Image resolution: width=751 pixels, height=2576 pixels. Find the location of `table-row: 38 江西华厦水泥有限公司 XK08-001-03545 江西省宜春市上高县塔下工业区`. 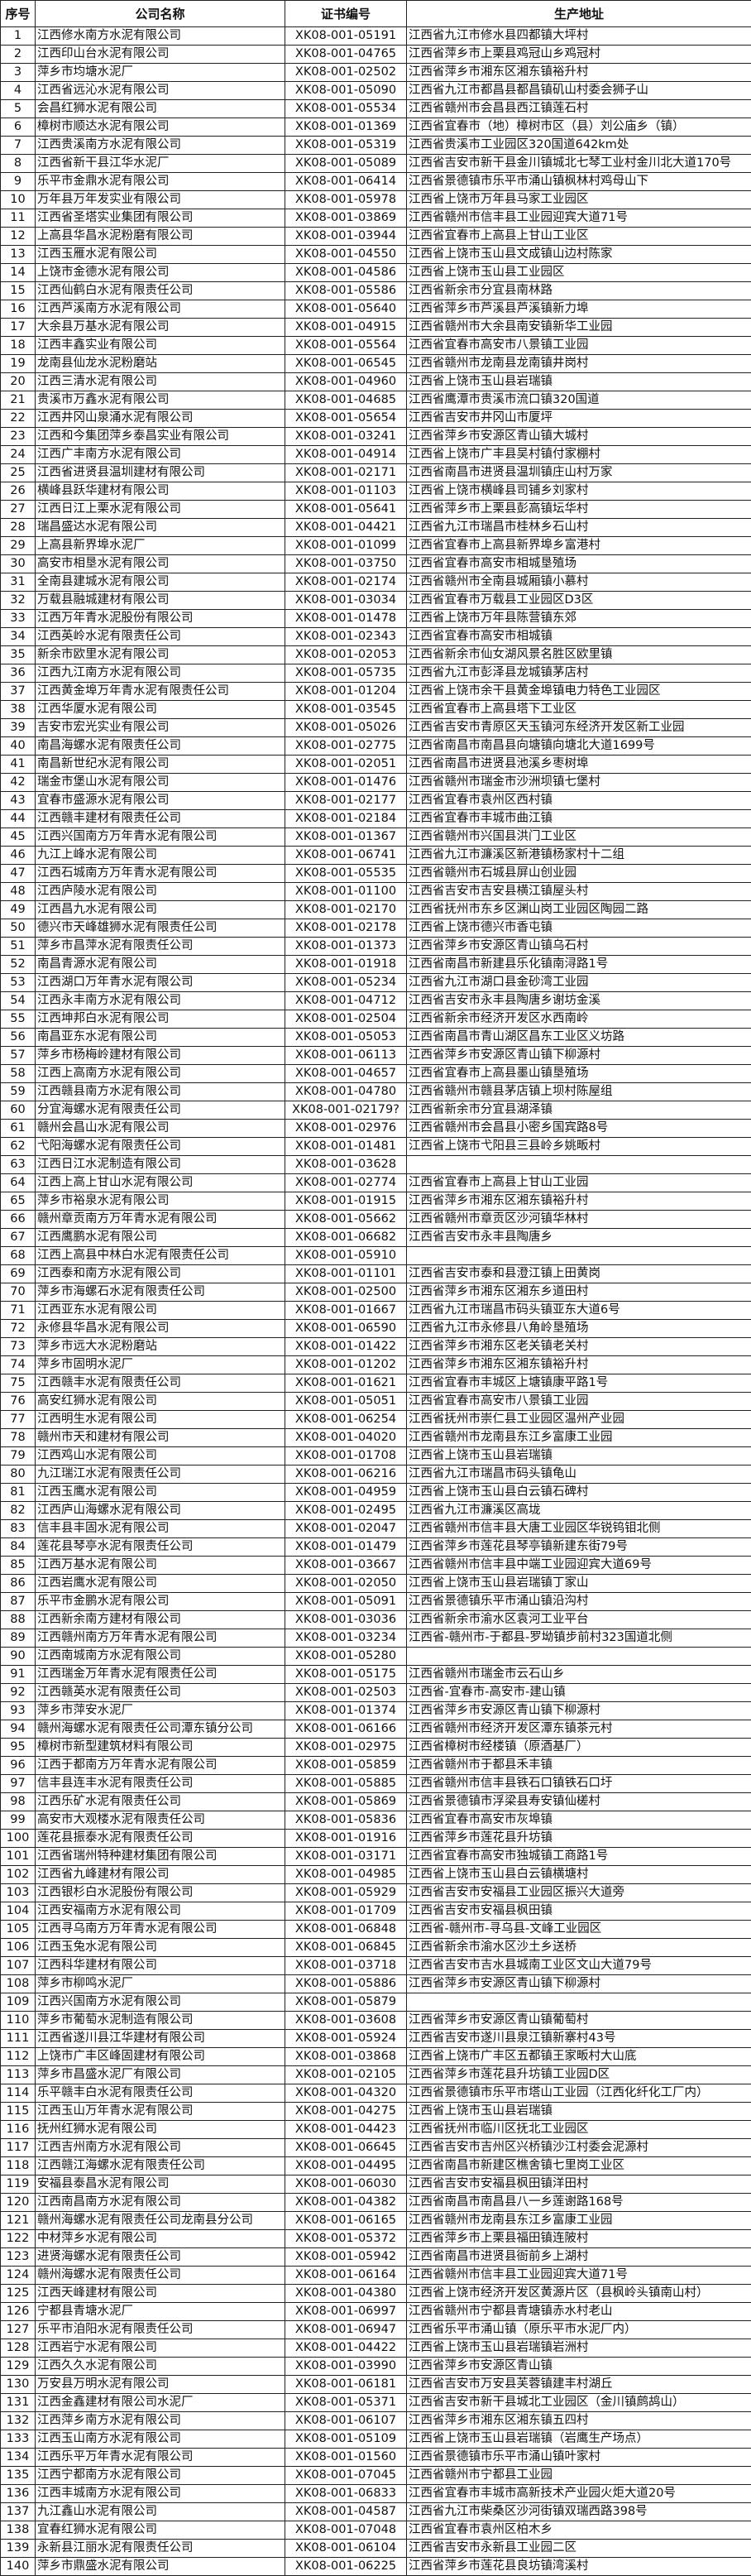

table-row: 38 江西华厦水泥有限公司 XK08-001-03545 江西省宜春市上高县塔下工业区 is located at coordinates (375, 710).